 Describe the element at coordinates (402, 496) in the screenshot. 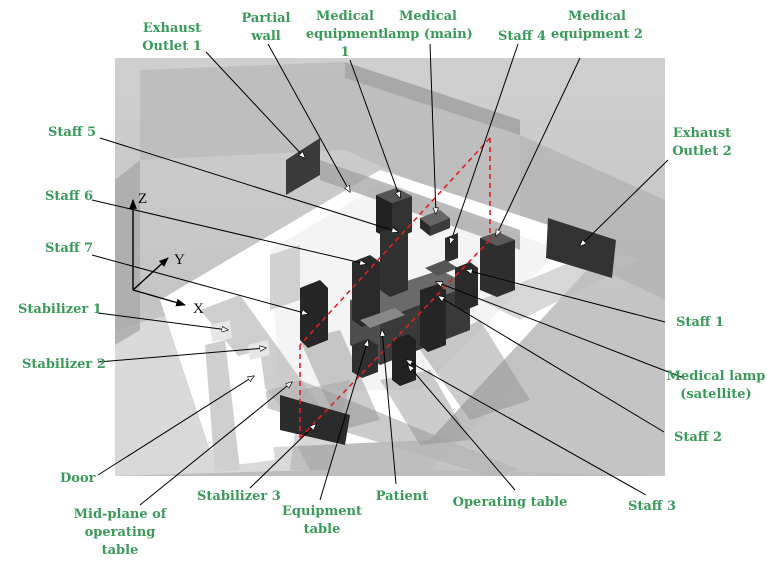

I see `label-patient: Patient` at that location.